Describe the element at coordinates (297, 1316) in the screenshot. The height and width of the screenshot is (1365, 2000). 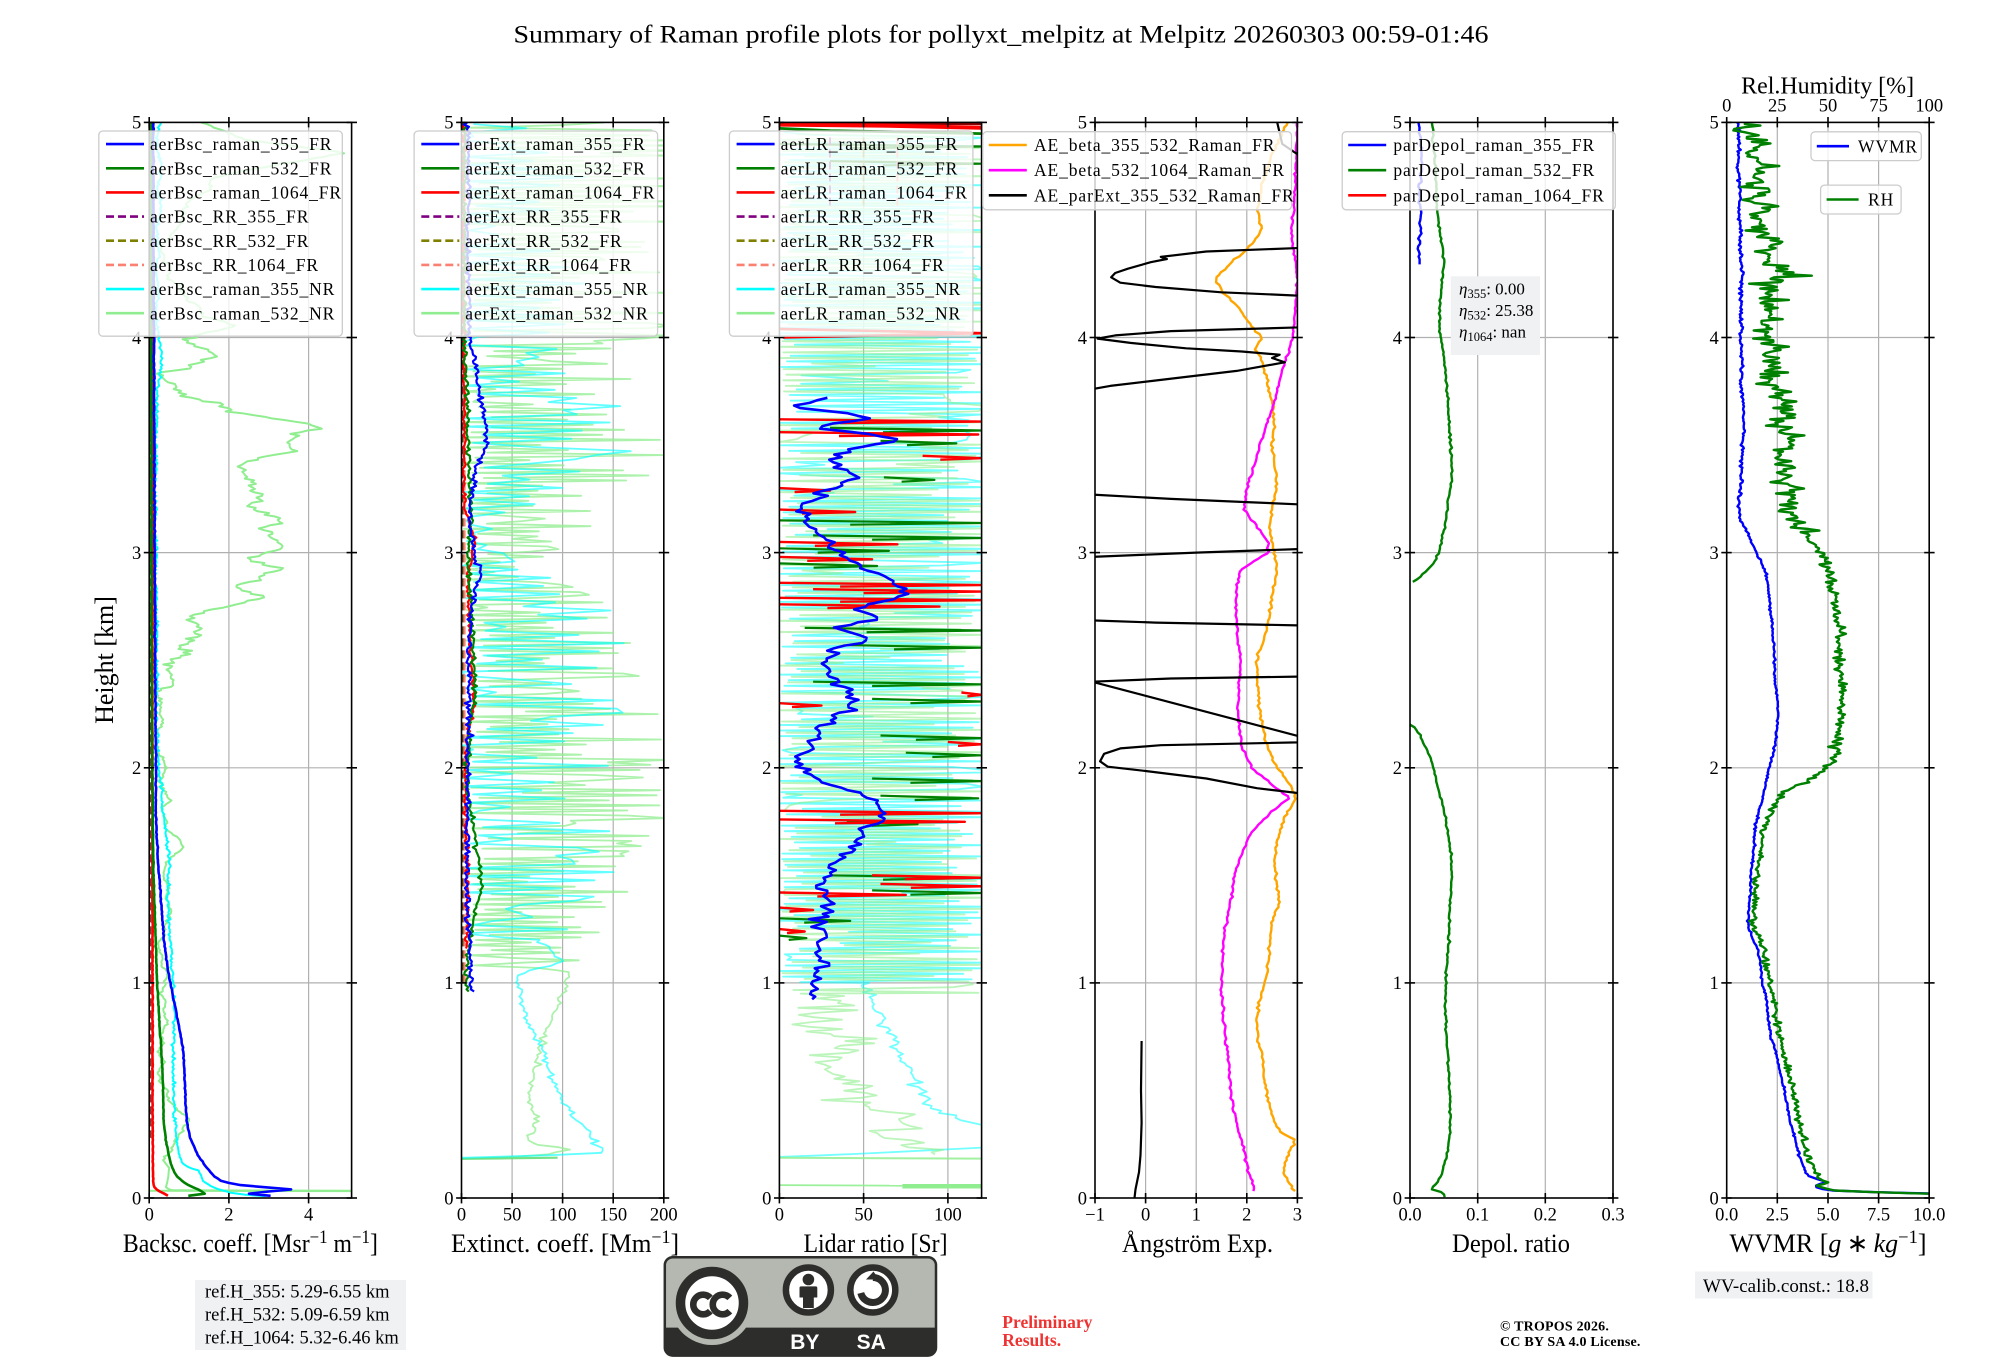
I see `svg-text: ref.H_532: 5.09-6.59 km` at that location.